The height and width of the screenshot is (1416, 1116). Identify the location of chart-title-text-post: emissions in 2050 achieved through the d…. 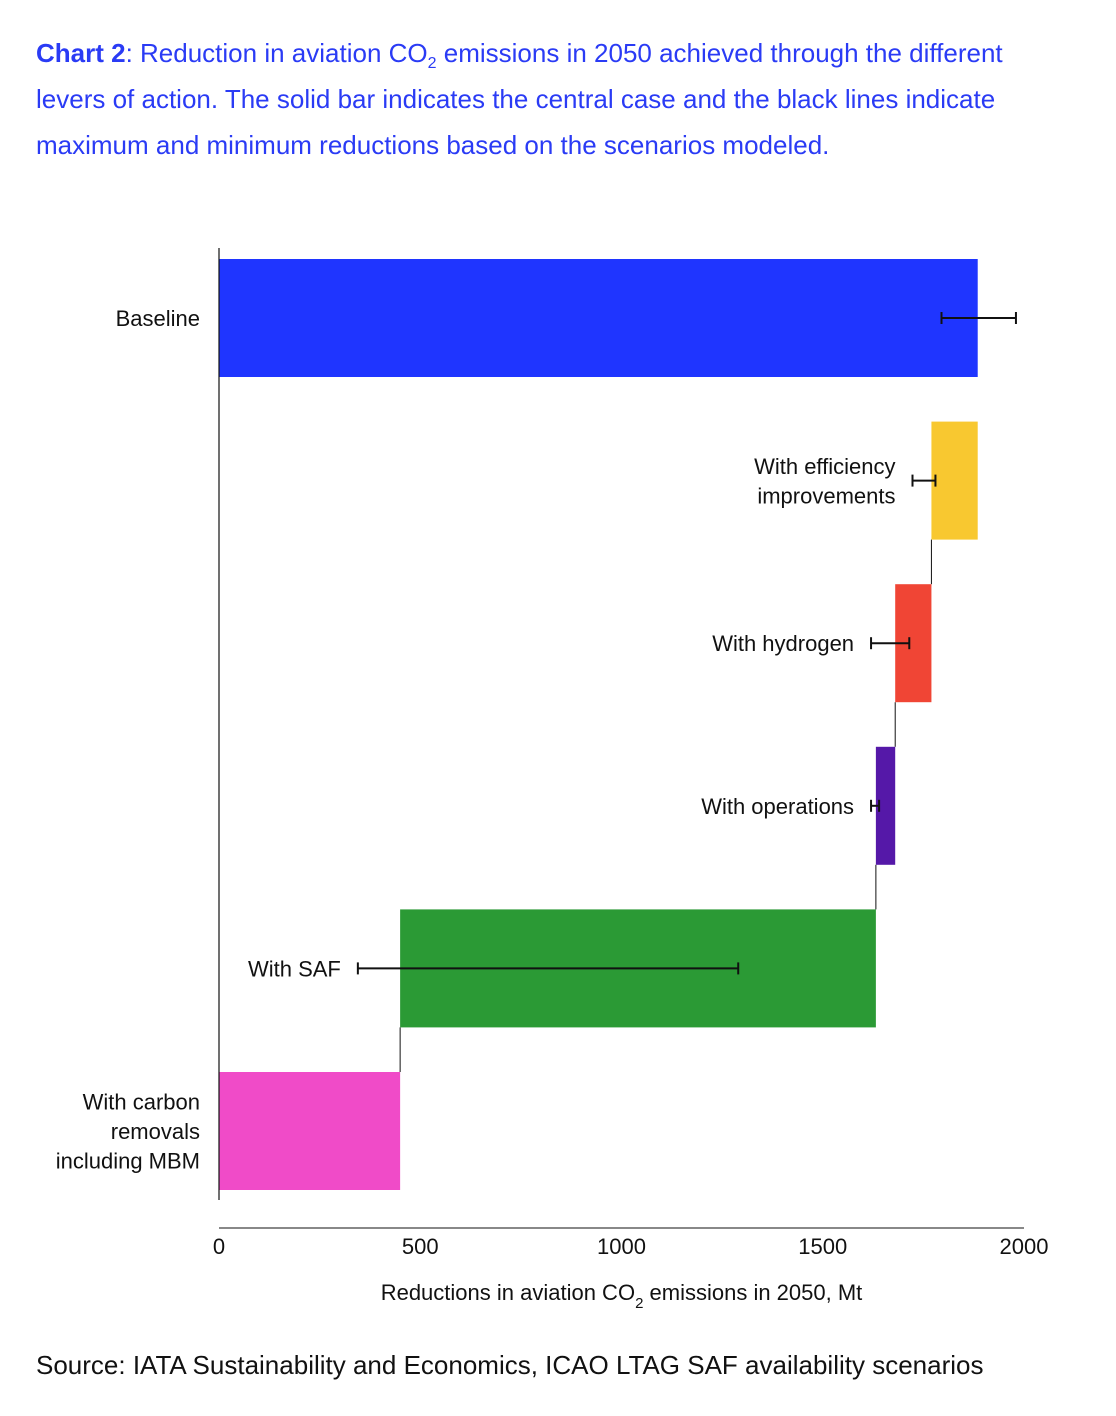
(519, 99).